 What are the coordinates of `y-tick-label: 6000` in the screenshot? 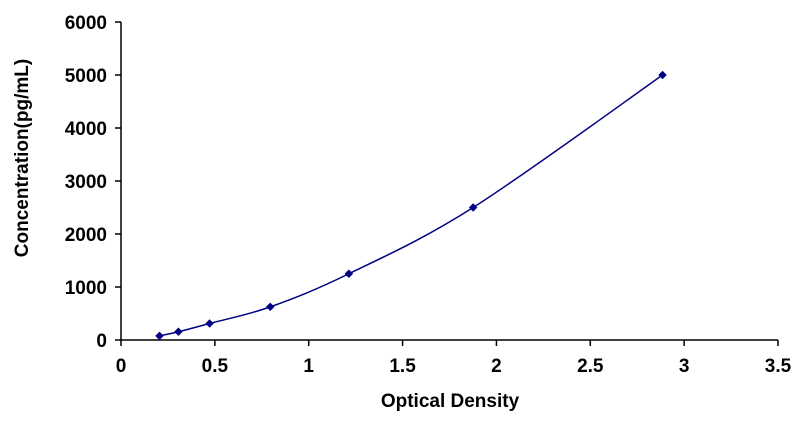 It's located at (86, 23).